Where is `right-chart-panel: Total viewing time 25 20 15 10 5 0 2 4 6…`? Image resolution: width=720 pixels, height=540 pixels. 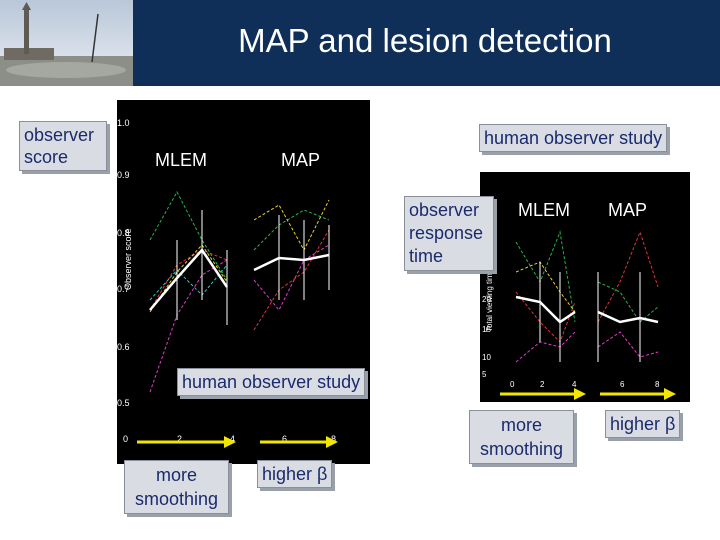 right-chart-panel: Total viewing time 25 20 15 10 5 0 2 4 6… is located at coordinates (585, 287).